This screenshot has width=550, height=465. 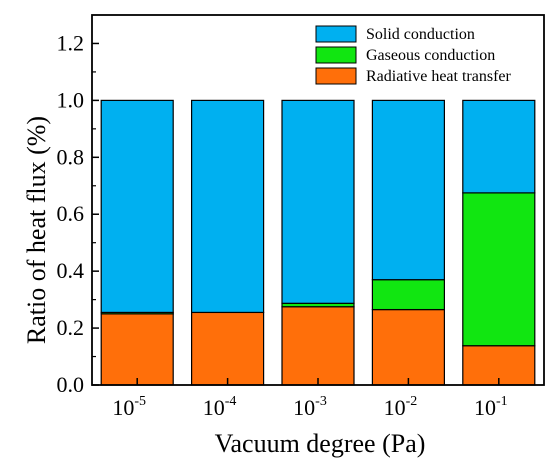 I want to click on y-tick-label: 0.4, so click(x=71, y=270).